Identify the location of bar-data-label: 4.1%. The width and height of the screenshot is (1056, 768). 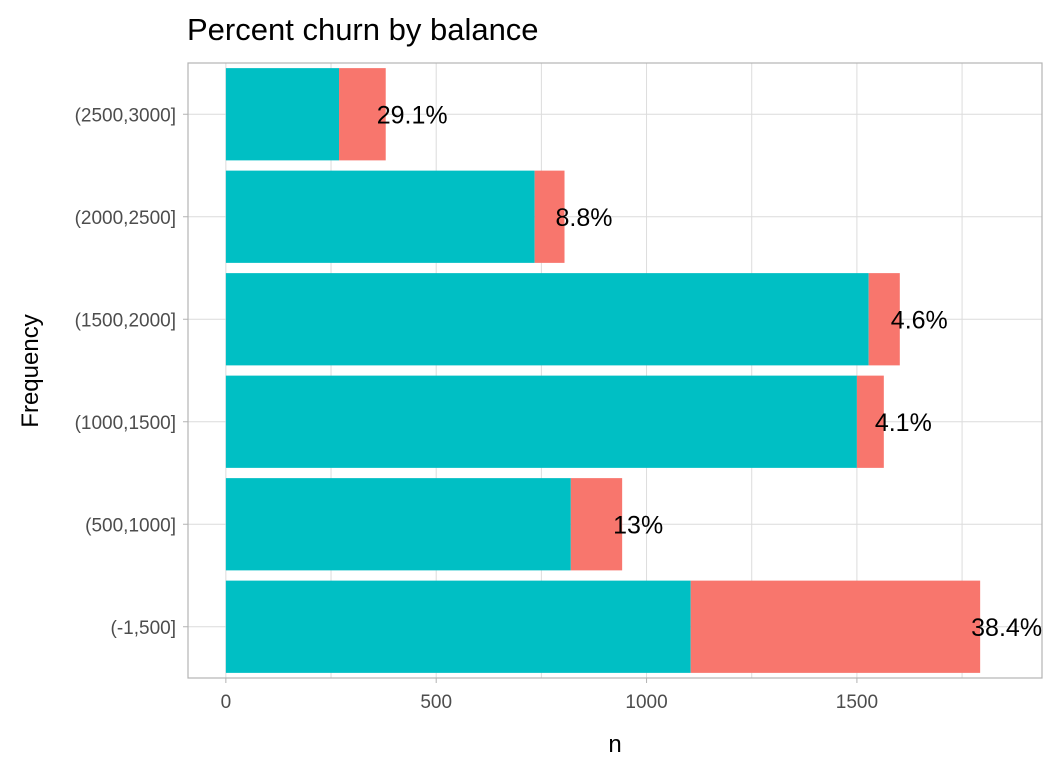
(903, 423).